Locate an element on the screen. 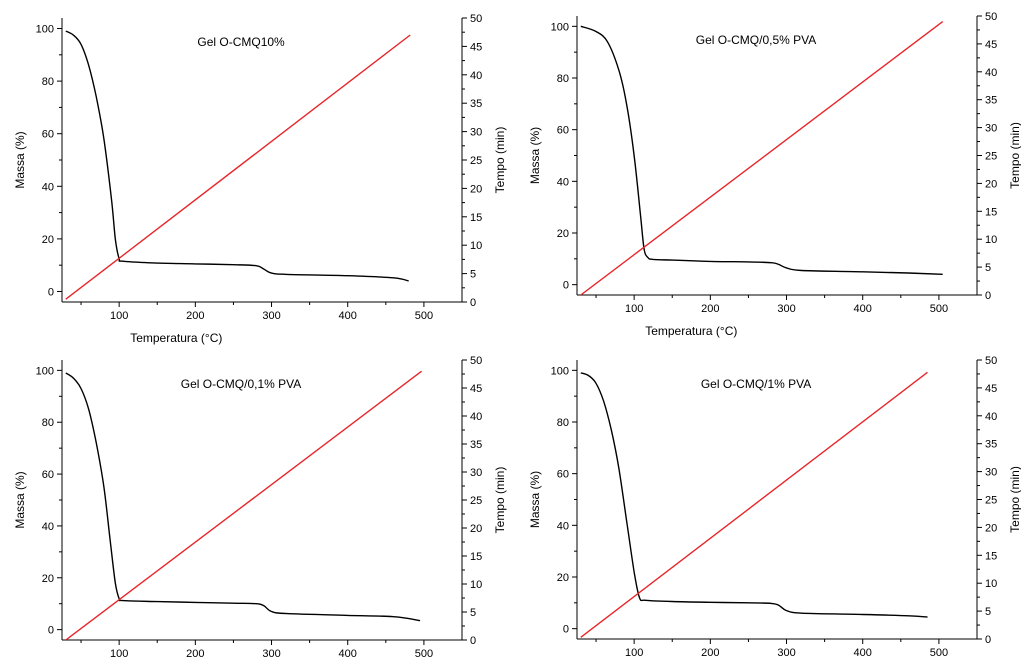 This screenshot has width=1021, height=659. chart-title: Gel O-CMQ10% is located at coordinates (241, 42).